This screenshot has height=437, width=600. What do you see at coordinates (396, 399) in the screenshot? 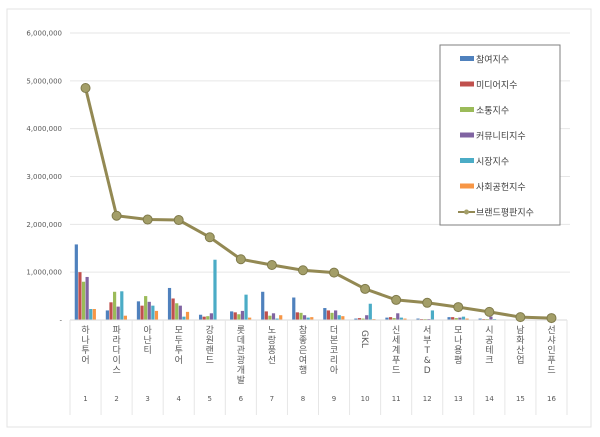
I see `x-rank-label: 11` at bounding box center [396, 399].